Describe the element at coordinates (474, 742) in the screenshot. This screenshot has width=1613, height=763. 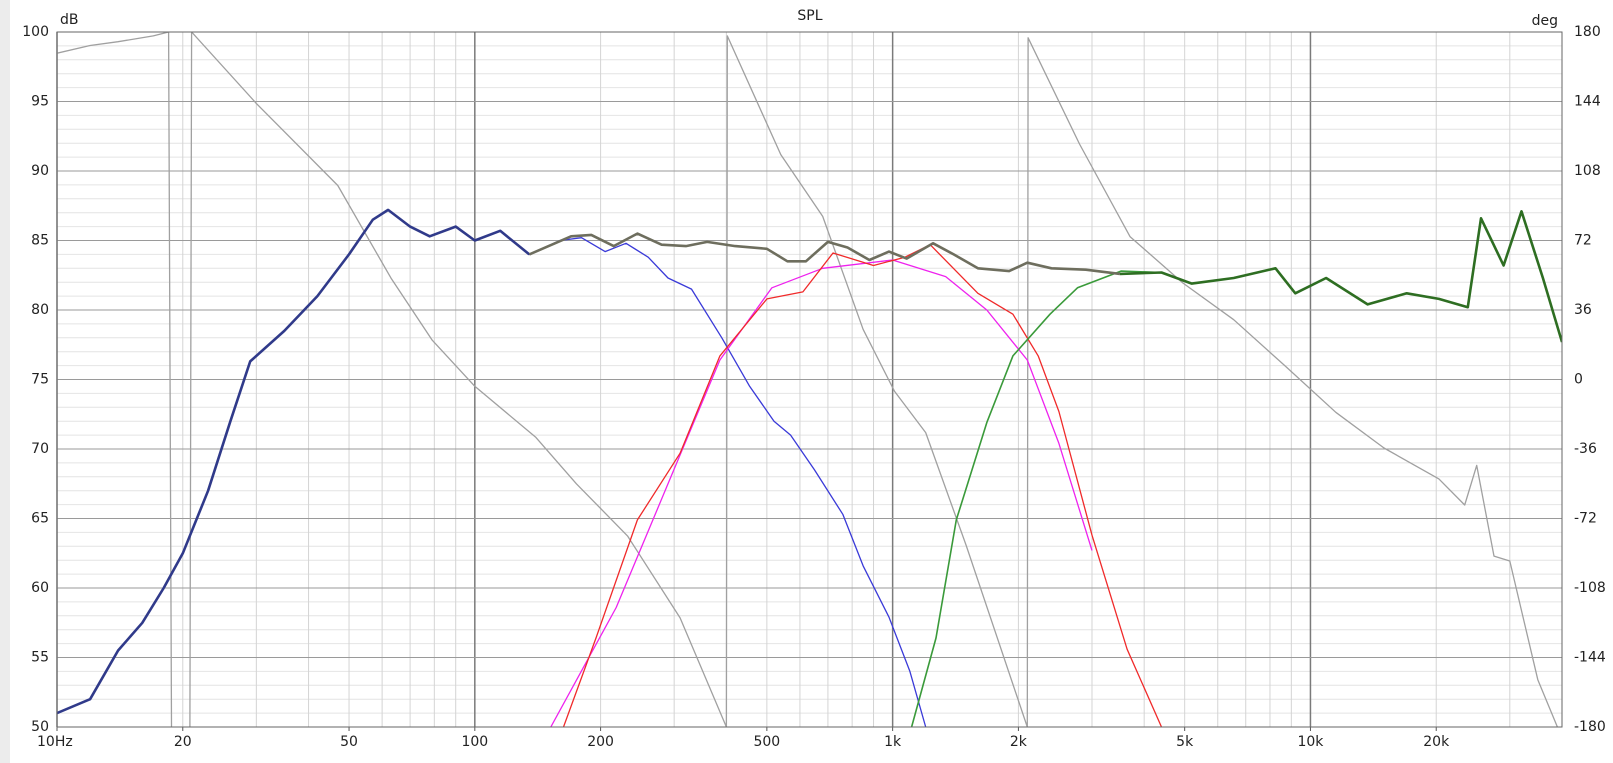
I see `x-tick-label: 100` at that location.